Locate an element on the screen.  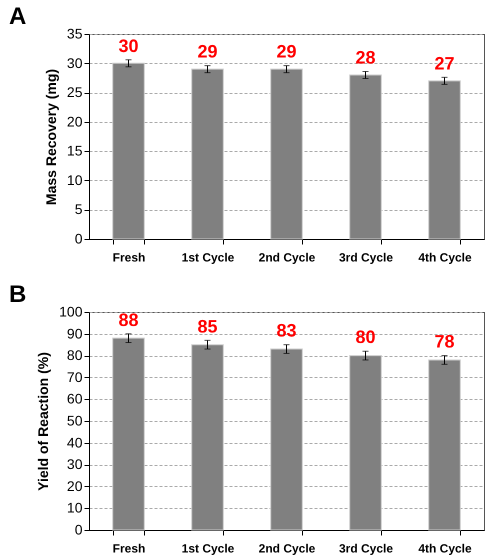
y-tick-label: 5 is located at coordinates (78, 209).